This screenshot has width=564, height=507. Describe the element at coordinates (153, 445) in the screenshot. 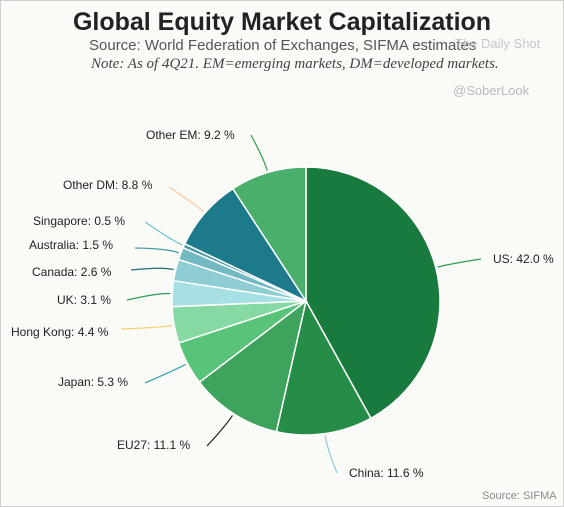

I see `slice-label-eu27: EU27: 11.1 %` at that location.